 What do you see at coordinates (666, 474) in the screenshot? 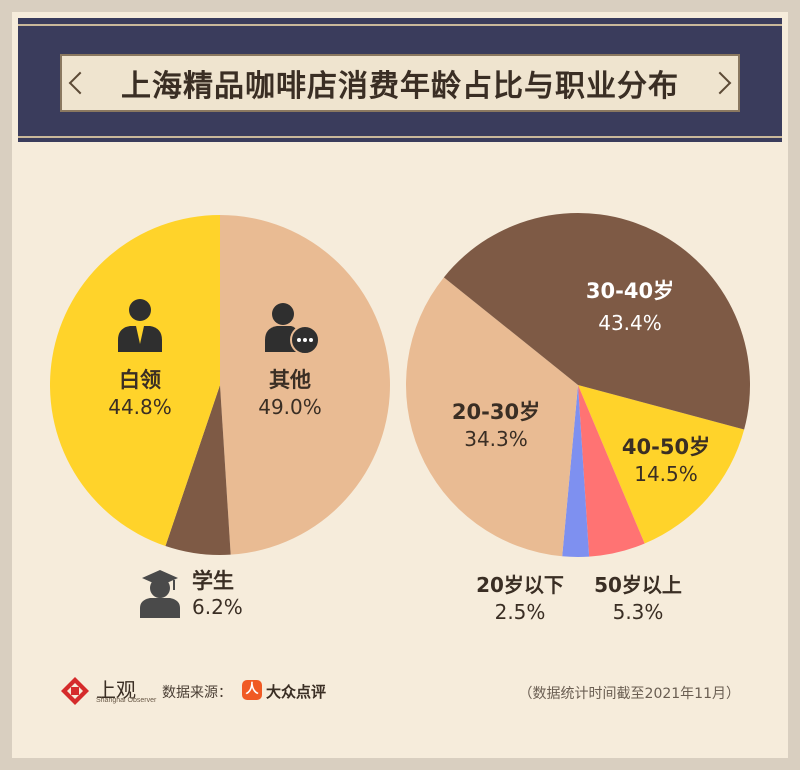
I see `age-value-40-50: 14.5%` at bounding box center [666, 474].